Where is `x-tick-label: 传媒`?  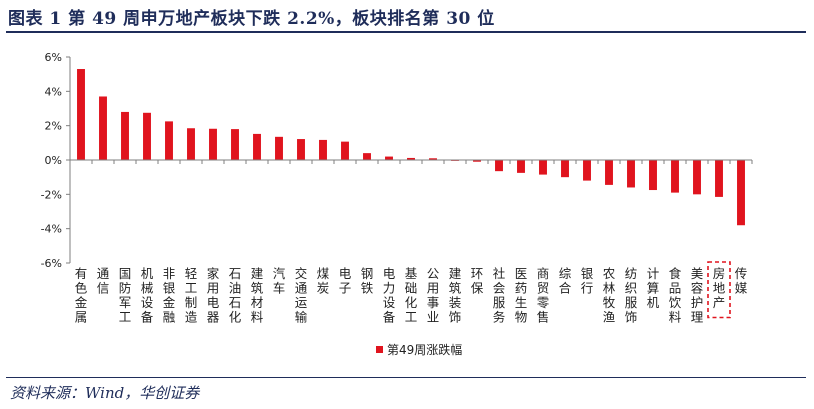
x-tick-label: 传媒 is located at coordinates (741, 281).